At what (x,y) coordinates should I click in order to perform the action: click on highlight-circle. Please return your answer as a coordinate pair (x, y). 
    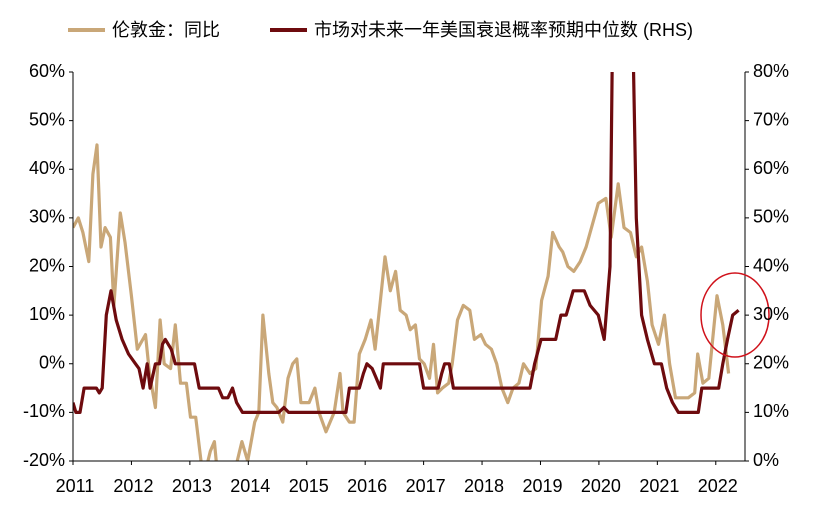
    Looking at the image, I should click on (735, 315).